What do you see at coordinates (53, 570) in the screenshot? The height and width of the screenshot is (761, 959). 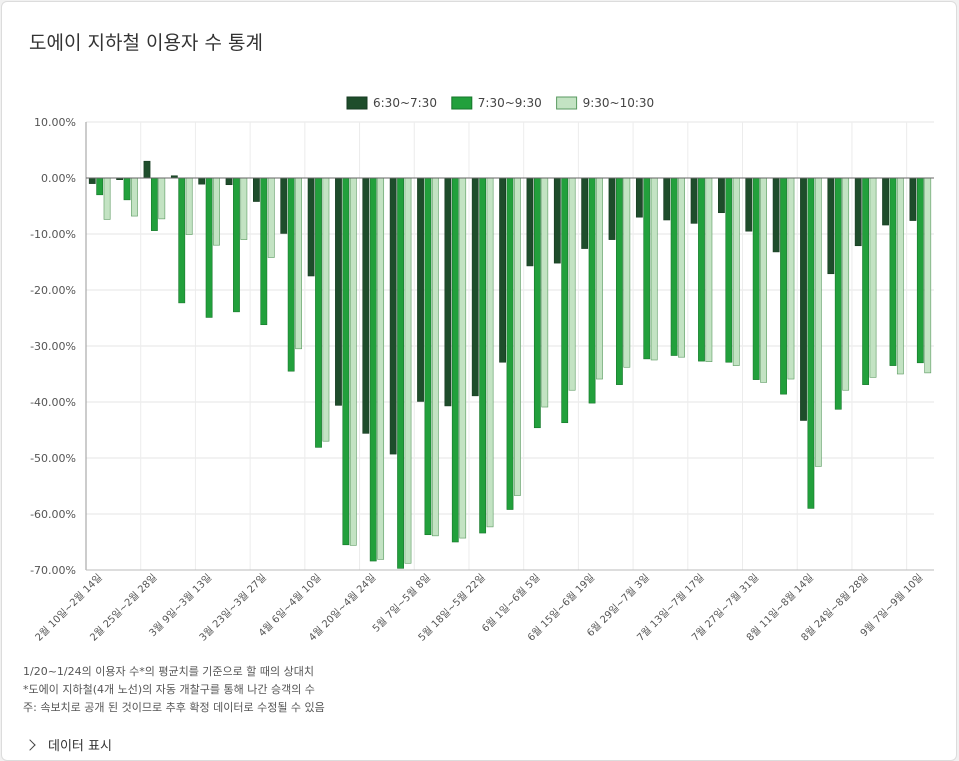 I see `y-tick-label: -70.00%` at bounding box center [53, 570].